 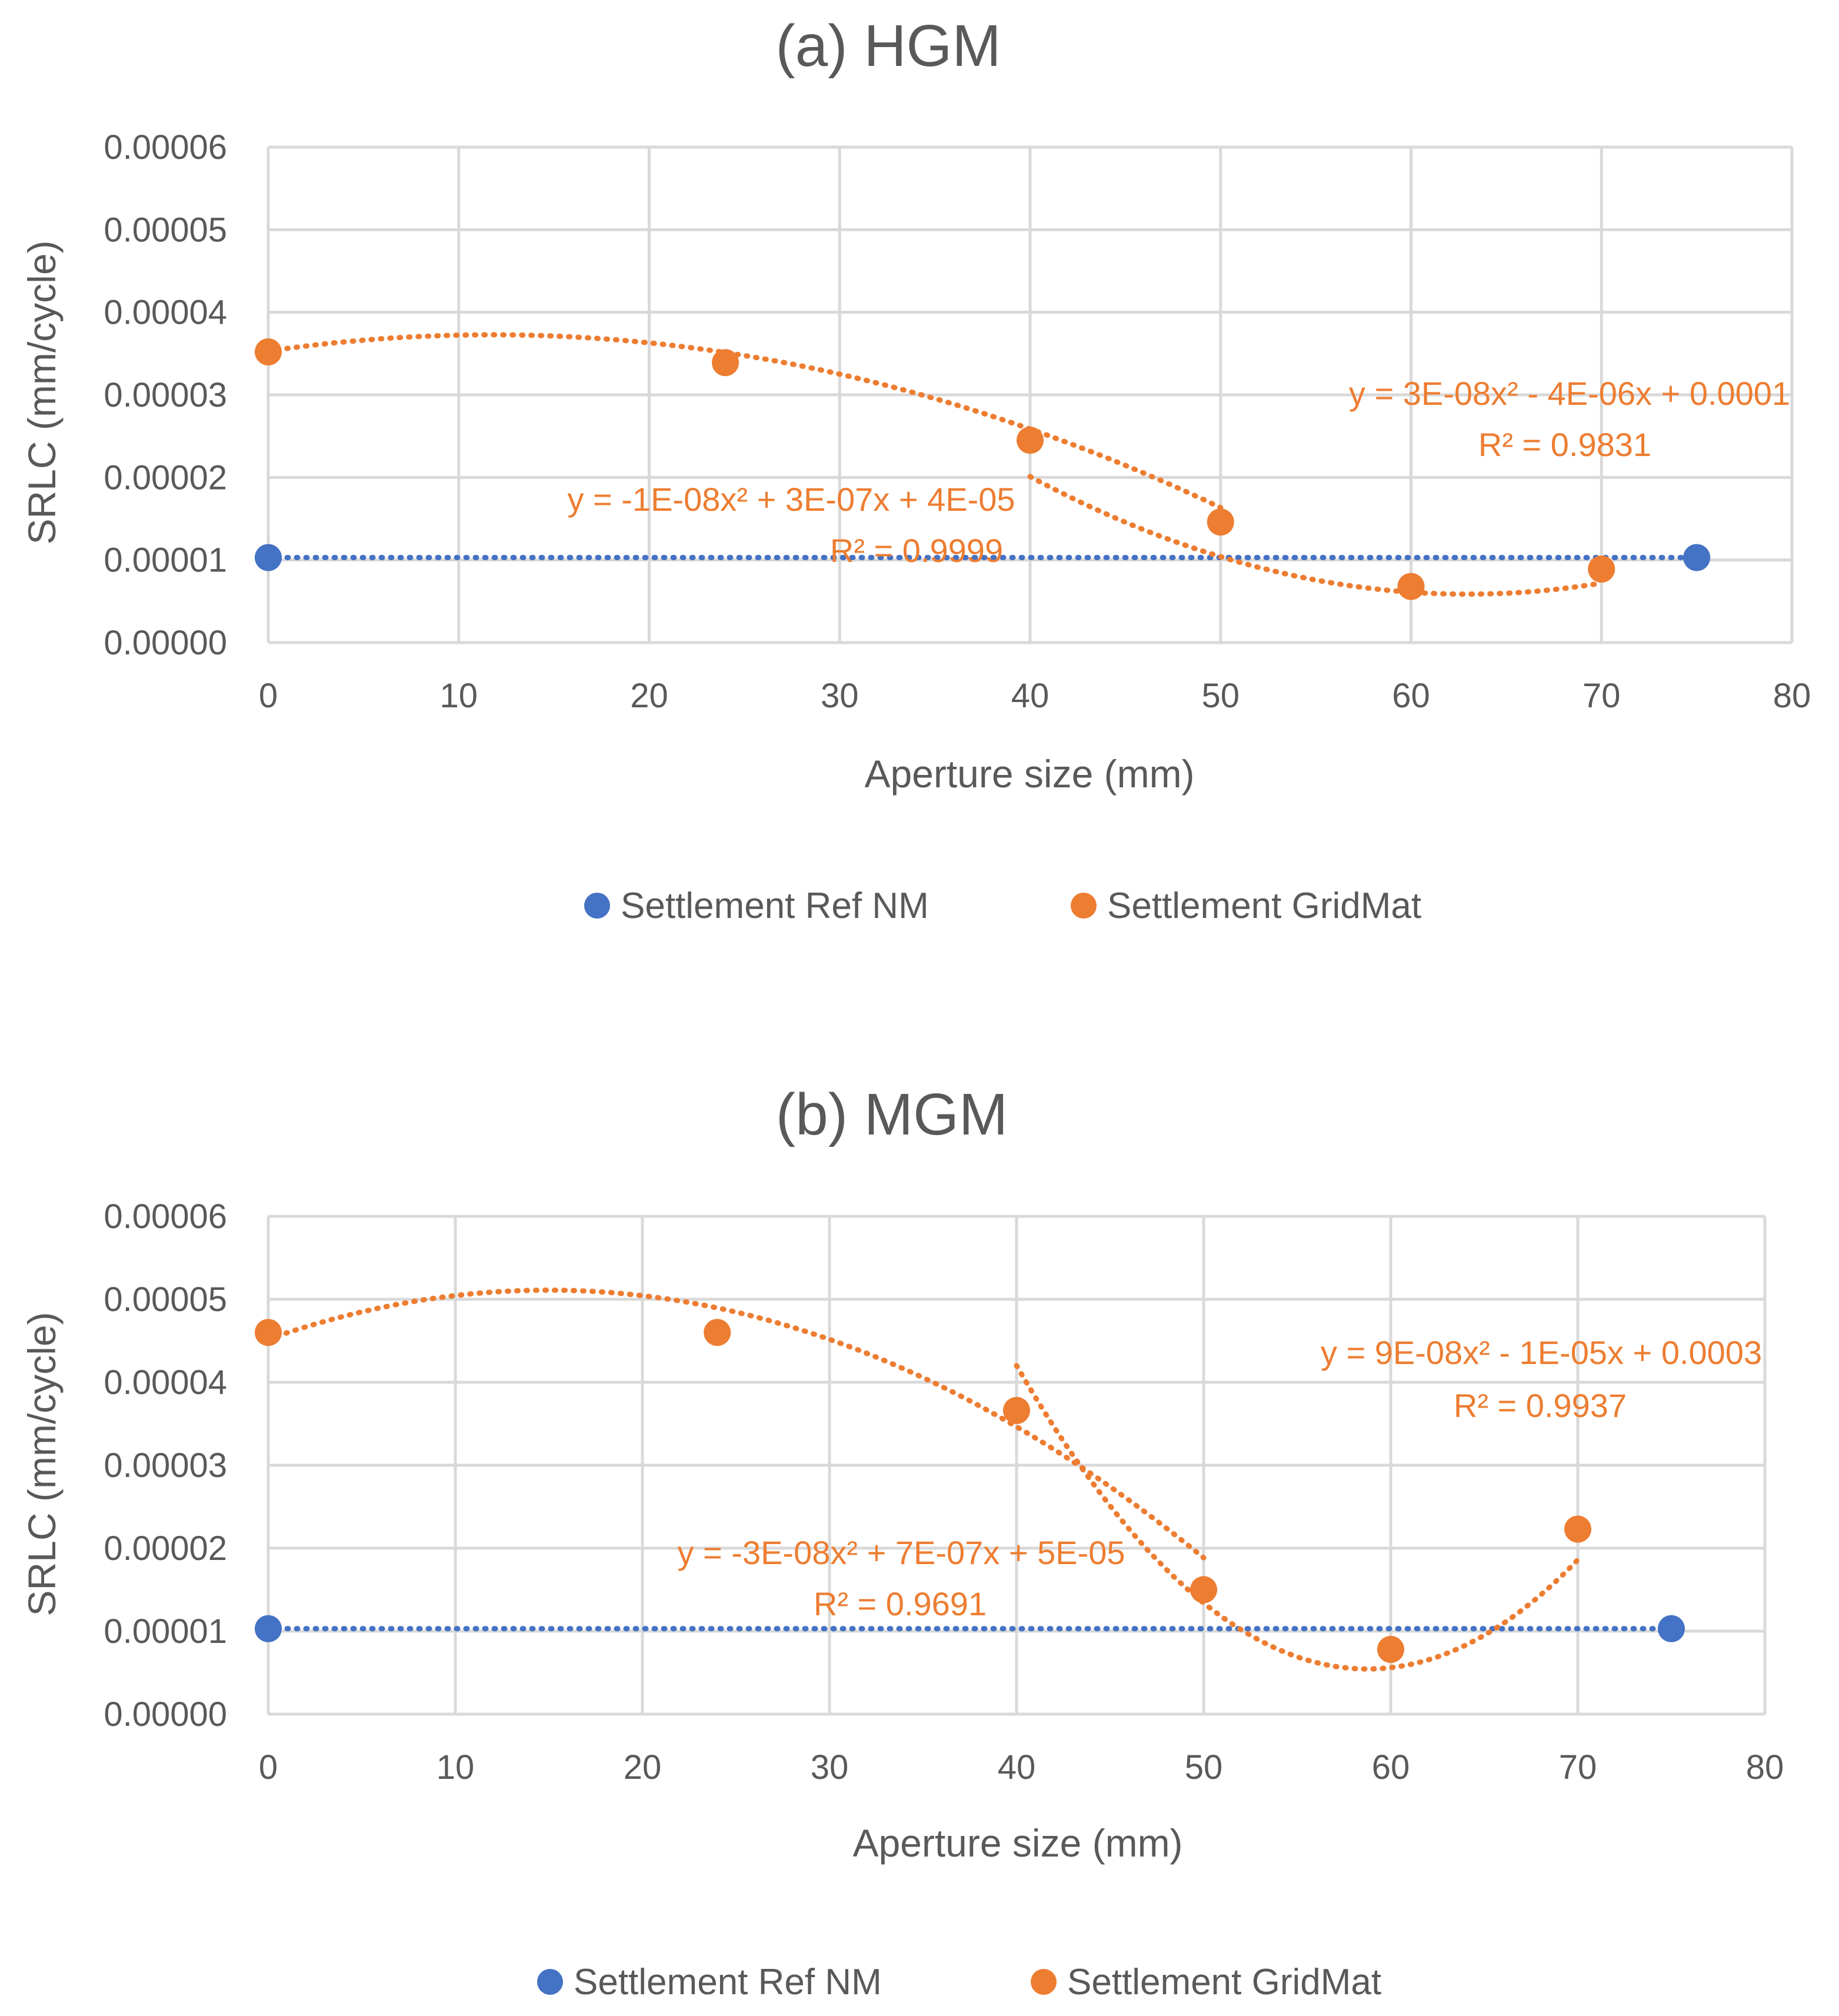 What do you see at coordinates (1564, 444) in the screenshot?
I see `trend-r2-right: R² = 0.9831` at bounding box center [1564, 444].